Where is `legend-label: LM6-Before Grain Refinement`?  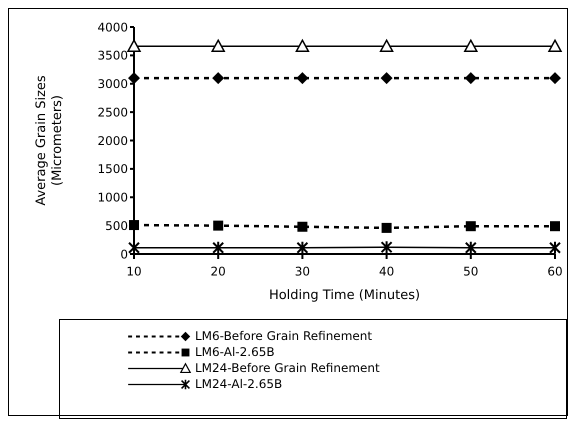 legend-label: LM6-Before Grain Refinement is located at coordinates (283, 336).